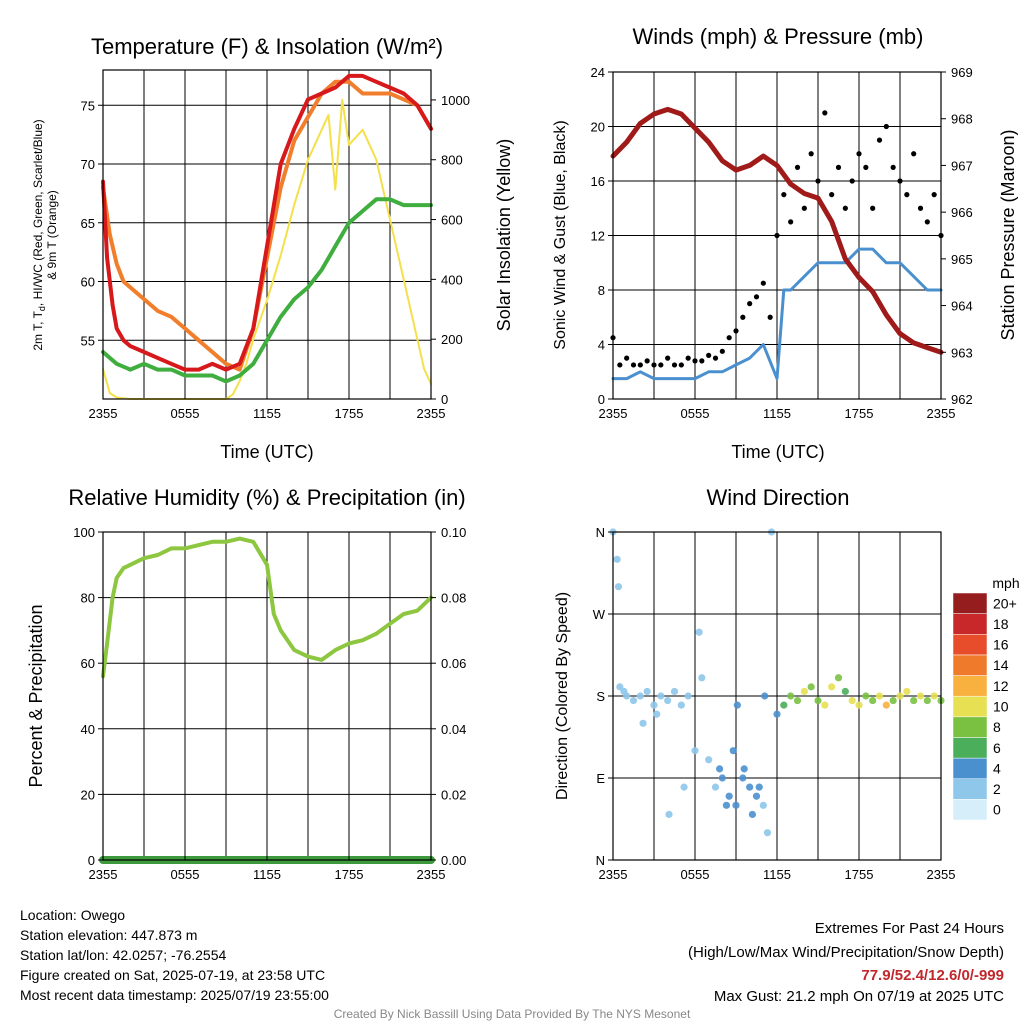 Image resolution: width=1024 pixels, height=1024 pixels. What do you see at coordinates (267, 46) in the screenshot?
I see `temperature-title: Temperature (F) & Insolation (W/m²)` at bounding box center [267, 46].